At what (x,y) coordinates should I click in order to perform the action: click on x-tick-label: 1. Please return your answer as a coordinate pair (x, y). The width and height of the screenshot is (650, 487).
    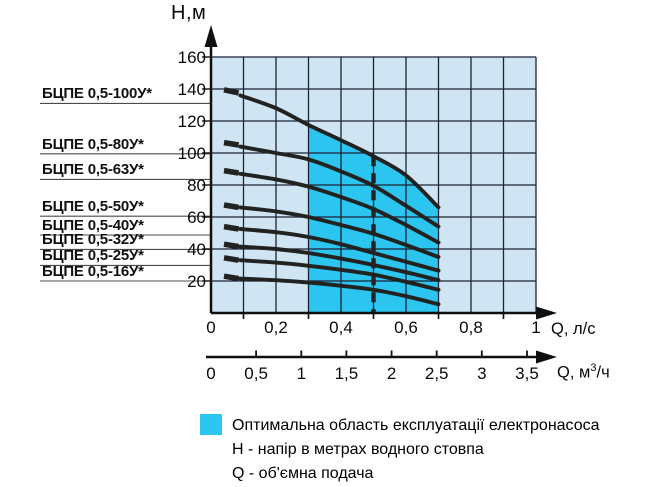
    Looking at the image, I should click on (535, 327).